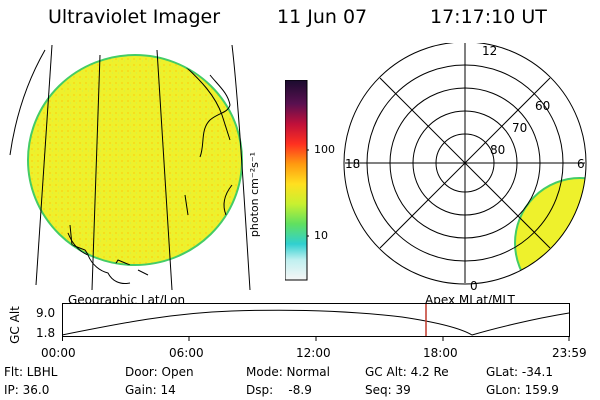 The image size is (600, 400). What do you see at coordinates (134, 17) in the screenshot?
I see `app-title: Ultraviolet Imager` at bounding box center [134, 17].